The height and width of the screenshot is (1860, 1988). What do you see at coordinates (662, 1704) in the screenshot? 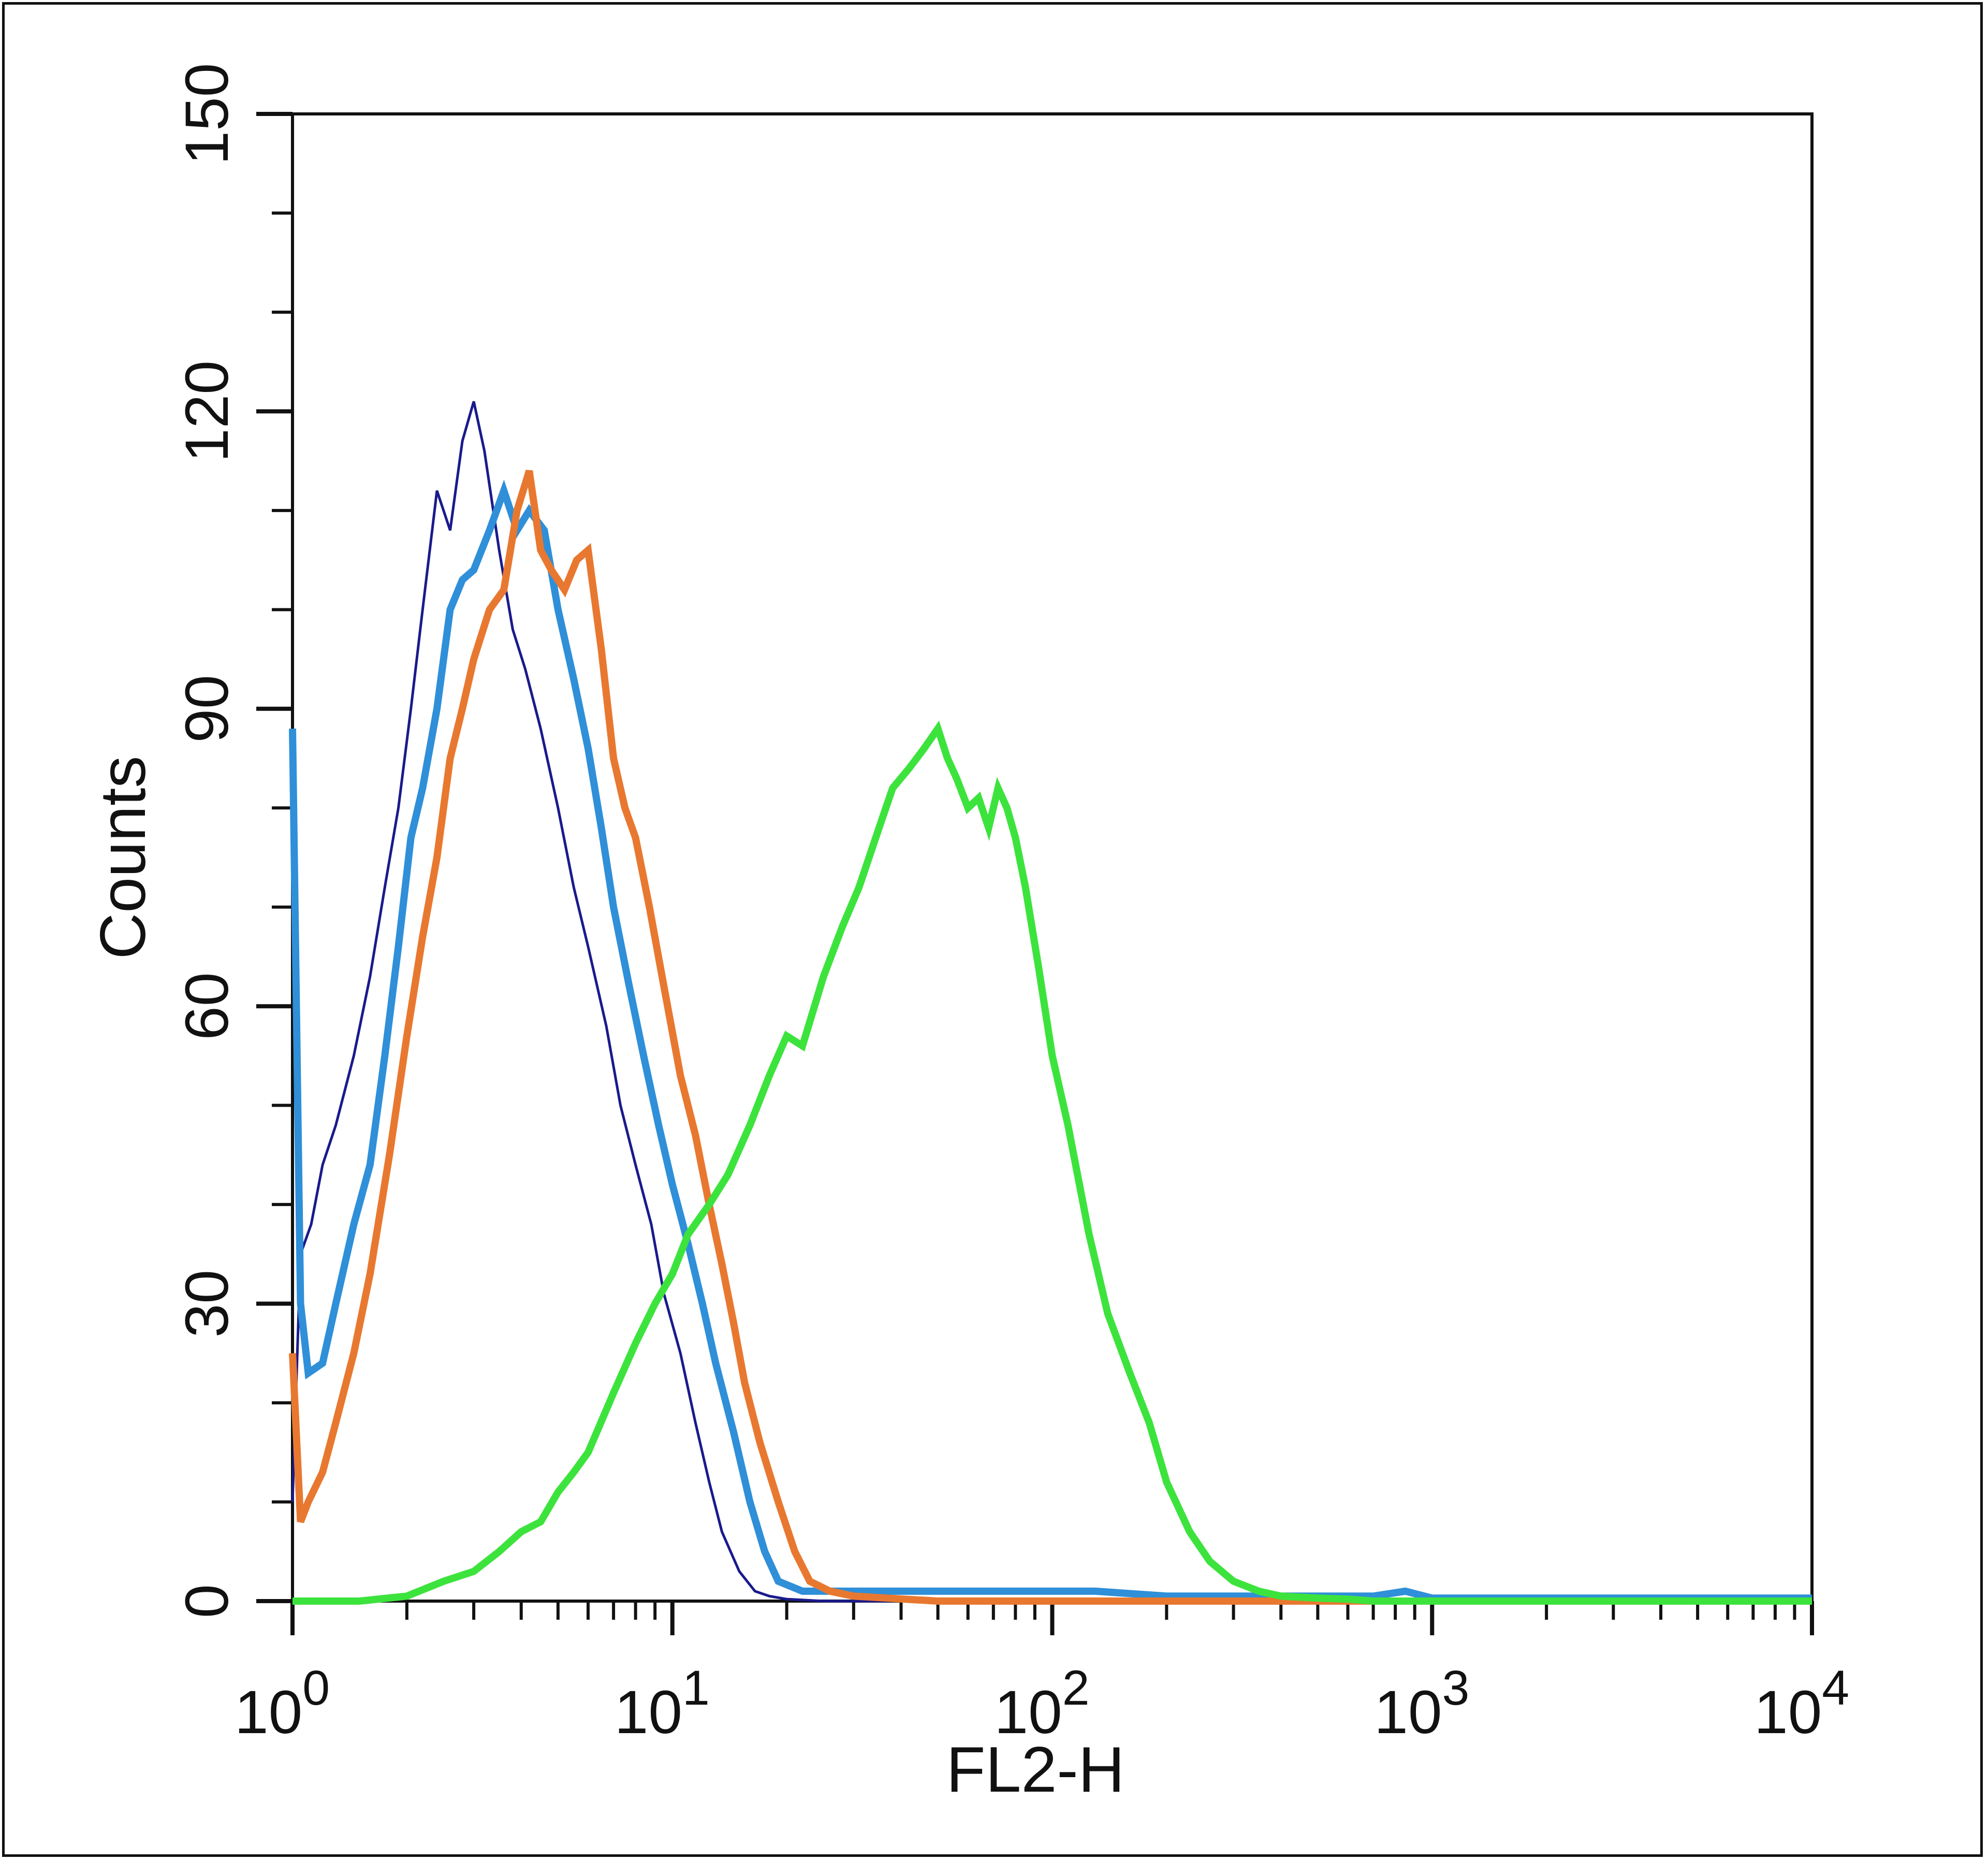
I see `x-tick-label: 10¹` at bounding box center [662, 1704].